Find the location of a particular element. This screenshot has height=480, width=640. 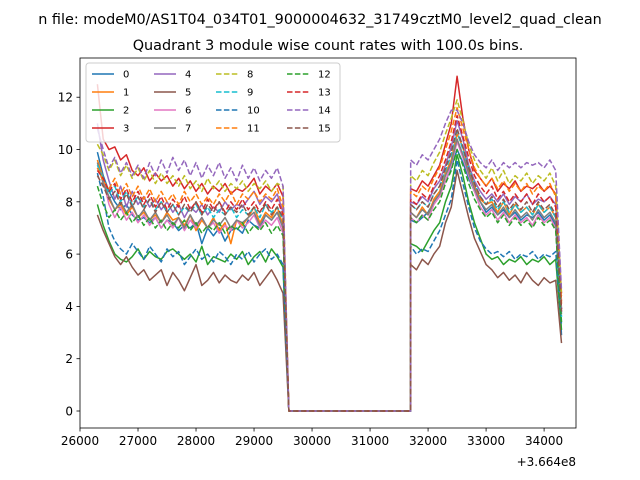

x-tick-label: 32000 is located at coordinates (428, 441).